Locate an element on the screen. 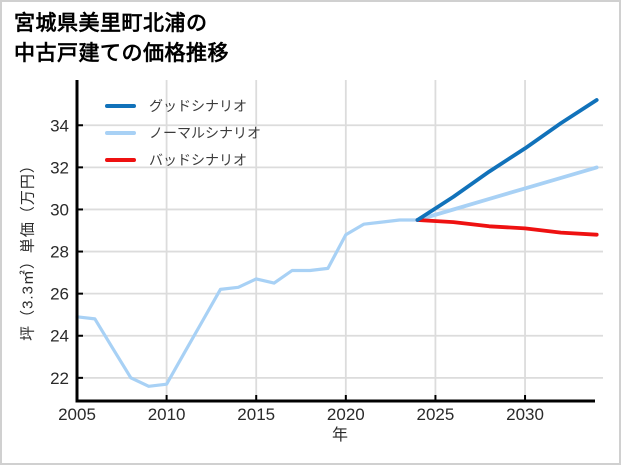  series-line-good is located at coordinates (507, 160).